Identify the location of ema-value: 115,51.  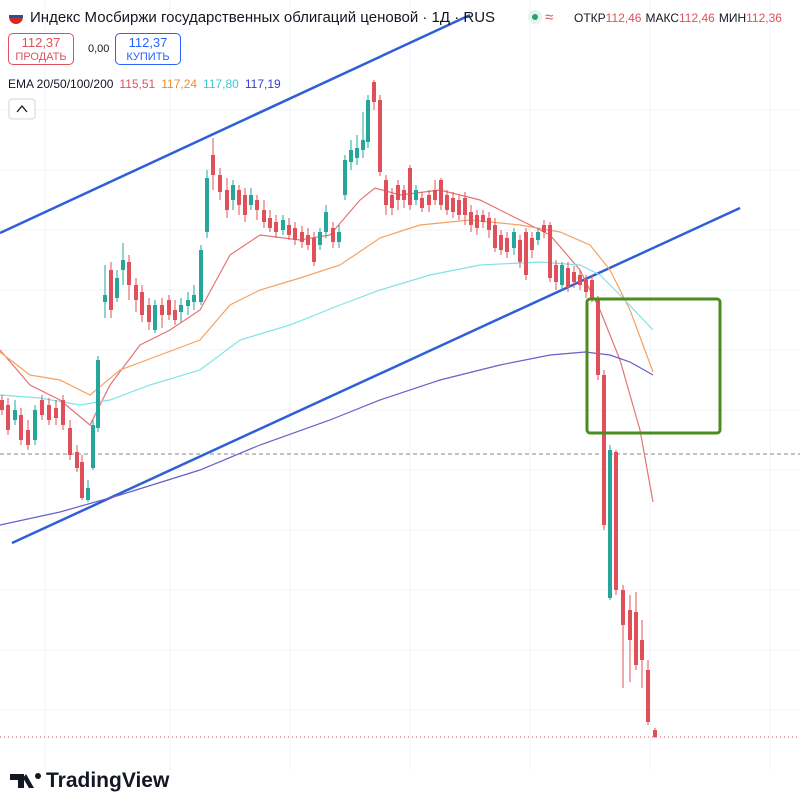
(137, 84).